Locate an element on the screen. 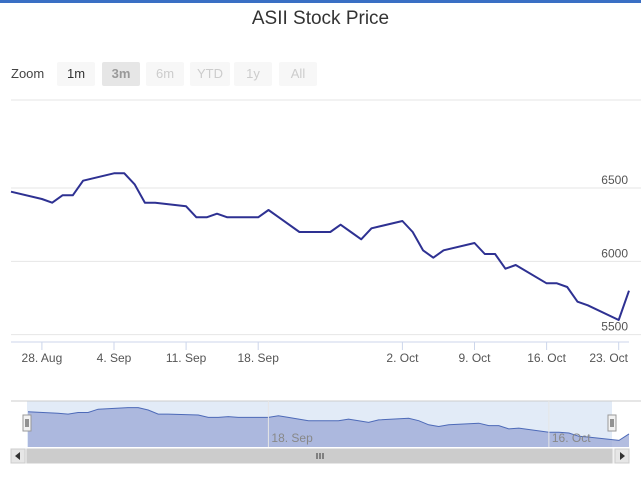  navigator-series-area is located at coordinates (328, 427).